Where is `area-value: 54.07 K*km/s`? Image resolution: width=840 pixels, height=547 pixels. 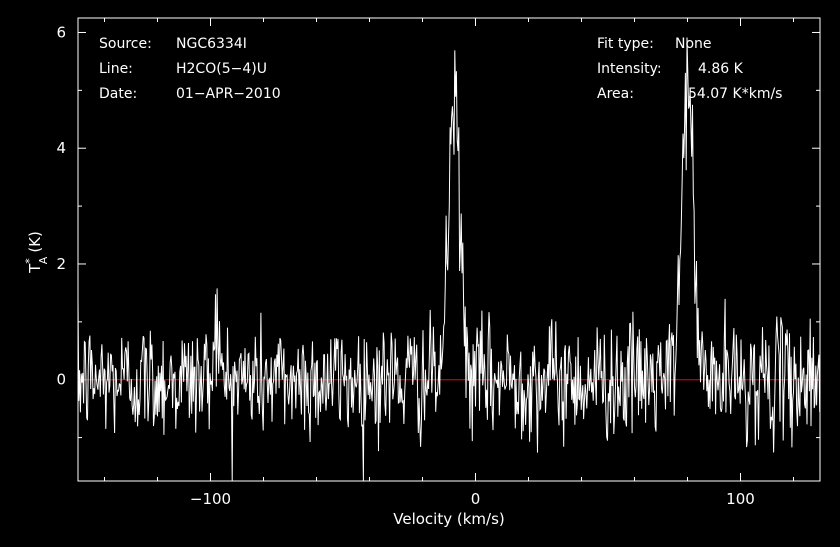
area-value: 54.07 K*km/s is located at coordinates (735, 94).